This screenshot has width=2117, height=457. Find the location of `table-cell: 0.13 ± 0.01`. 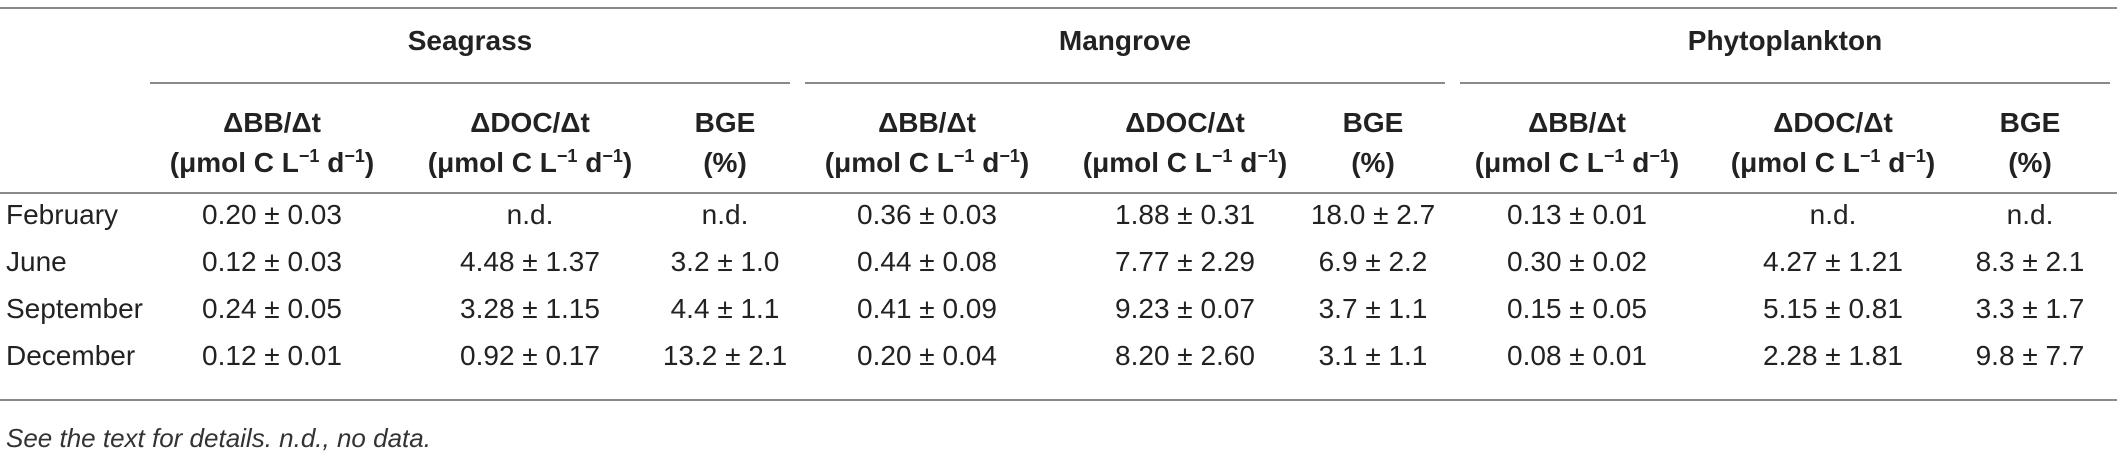

table-cell: 0.13 ± 0.01 is located at coordinates (1577, 214).